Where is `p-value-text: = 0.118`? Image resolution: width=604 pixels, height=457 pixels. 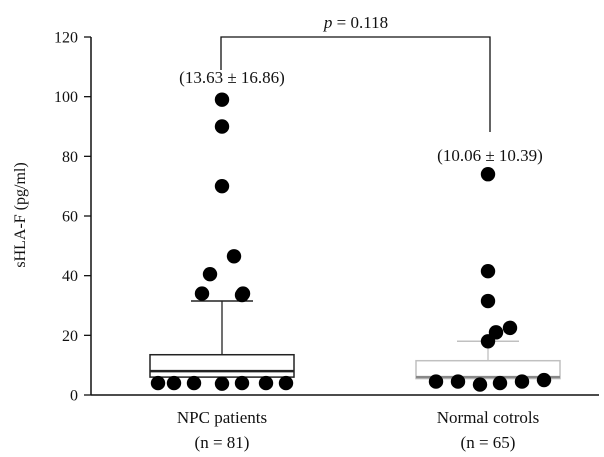
p-value-text: = 0.118 is located at coordinates (360, 22).